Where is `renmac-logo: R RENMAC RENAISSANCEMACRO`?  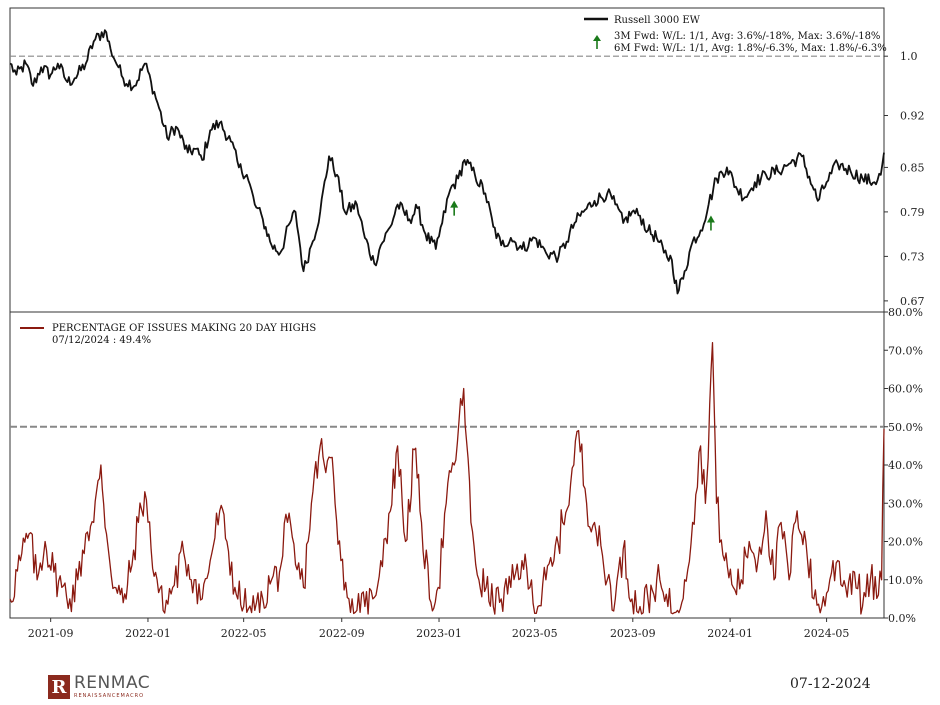
renmac-logo: R RENMAC RENAISSANCEMACRO is located at coordinates (99, 687).